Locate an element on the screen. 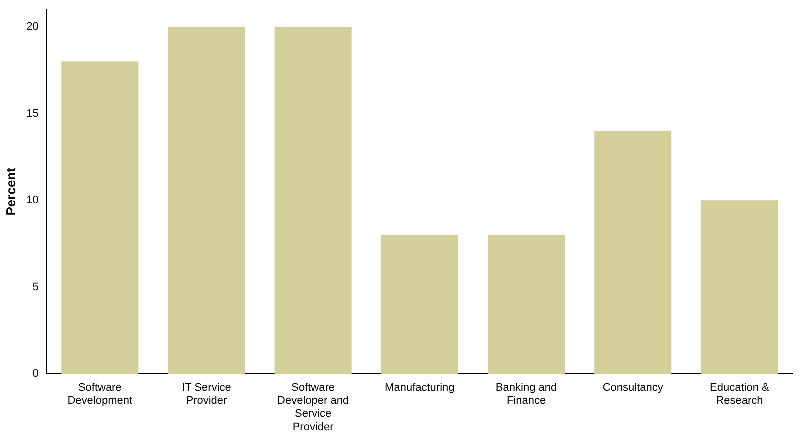 This screenshot has width=803, height=437. y-tick-label: 5 is located at coordinates (35, 287).